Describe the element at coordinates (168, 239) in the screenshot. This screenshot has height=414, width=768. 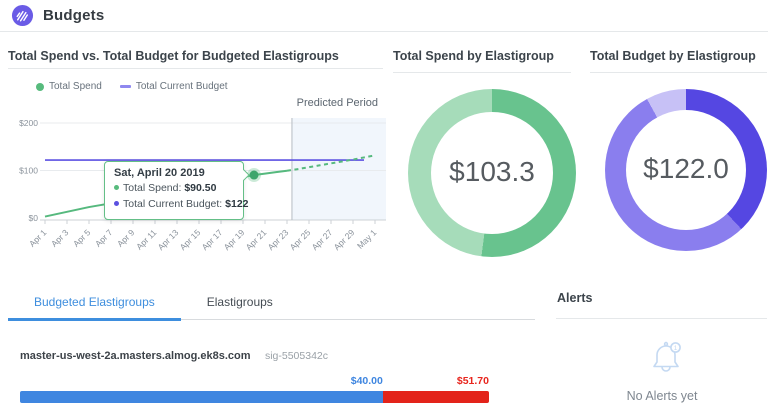
I see `svg-text: Apr 13` at that location.